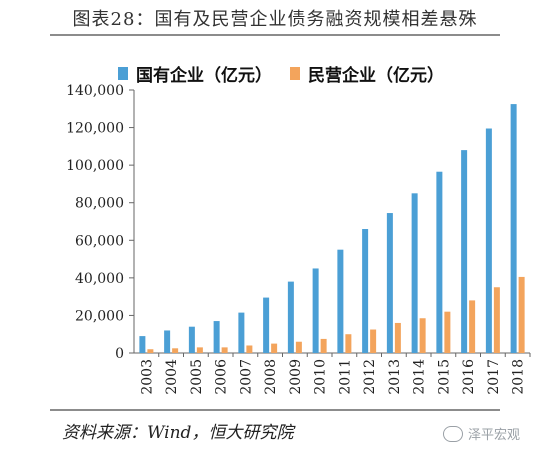  What do you see at coordinates (204, 75) in the screenshot?
I see `legend-label-soe: 国有企业（亿元）` at bounding box center [204, 75].